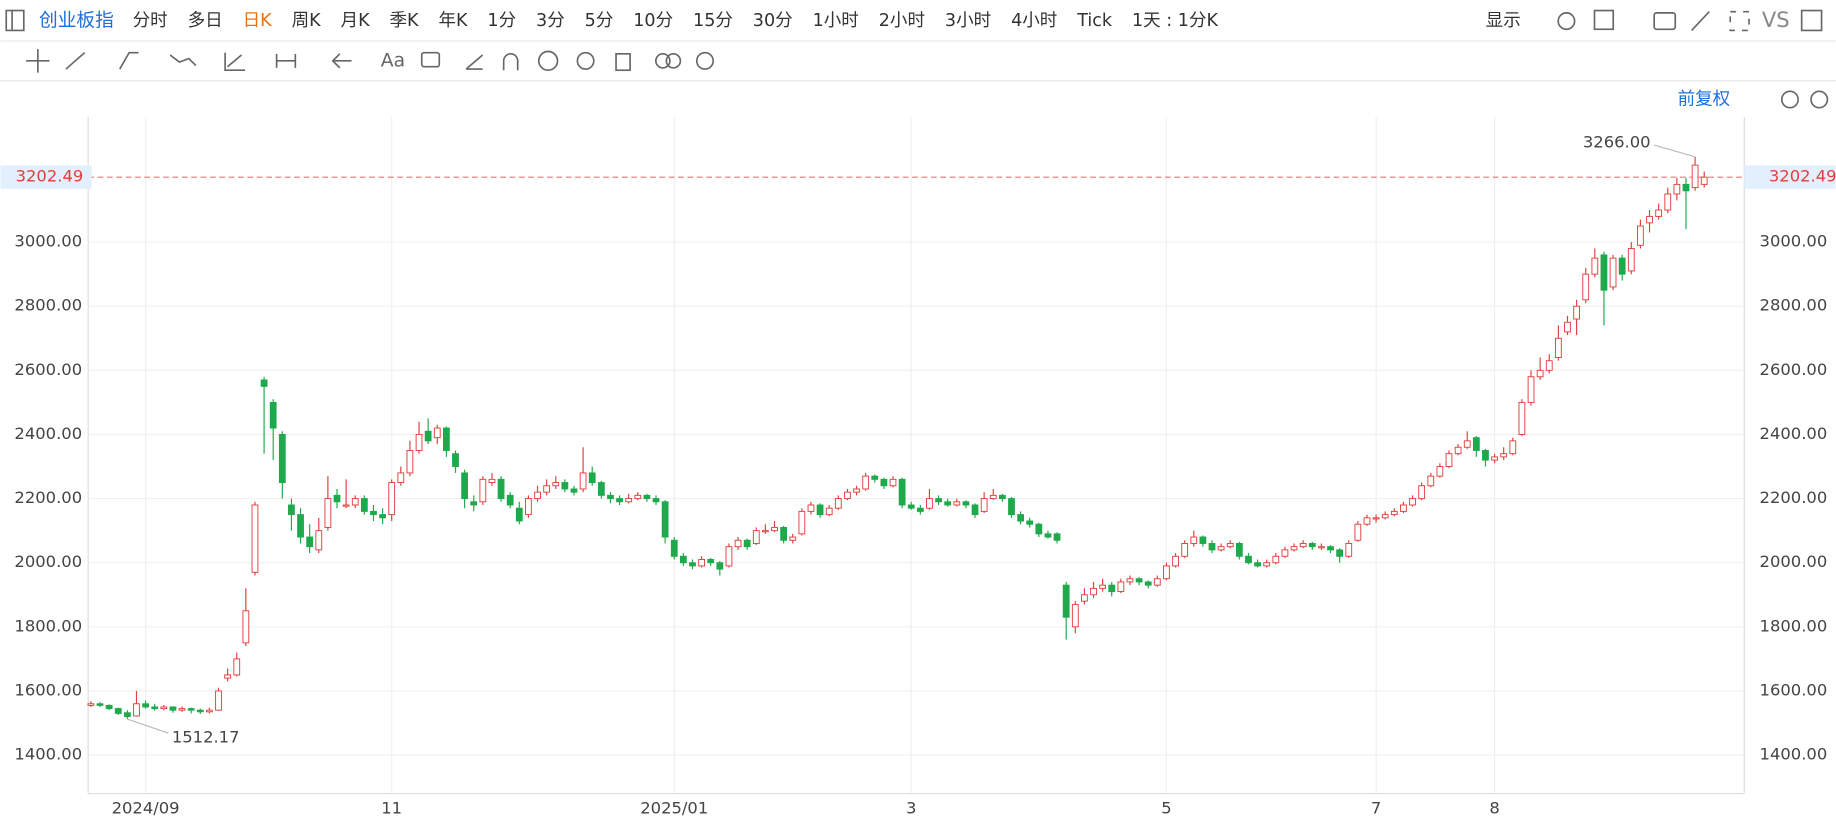 The width and height of the screenshot is (1836, 835). Describe the element at coordinates (75, 61) in the screenshot. I see `line-tool` at that location.